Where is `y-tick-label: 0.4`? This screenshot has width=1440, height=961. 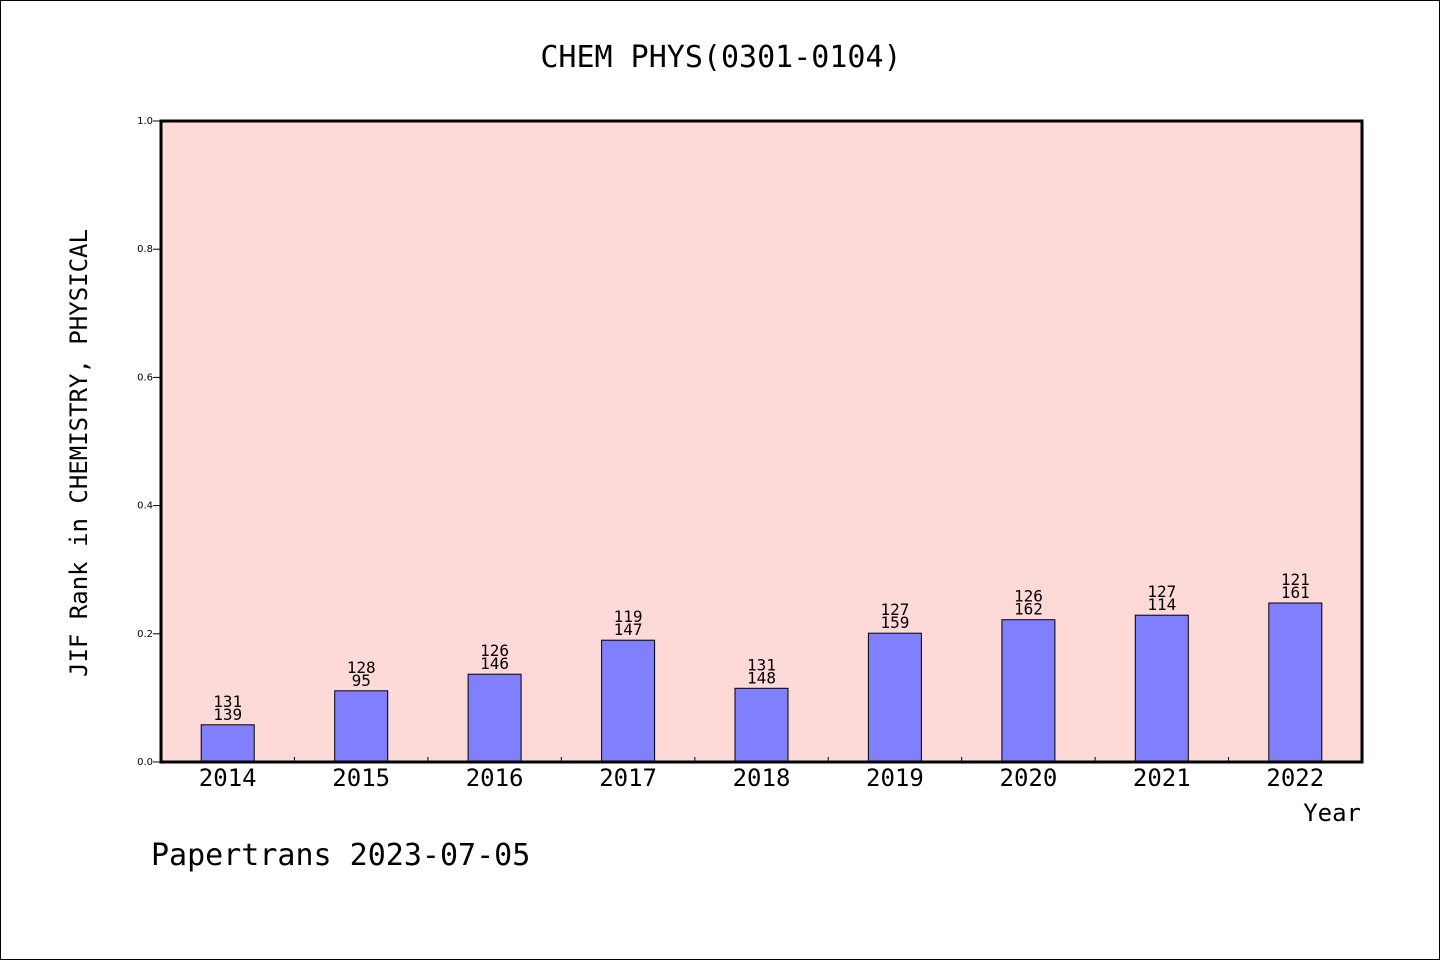
y-tick-label: 0.4 is located at coordinates (145, 506).